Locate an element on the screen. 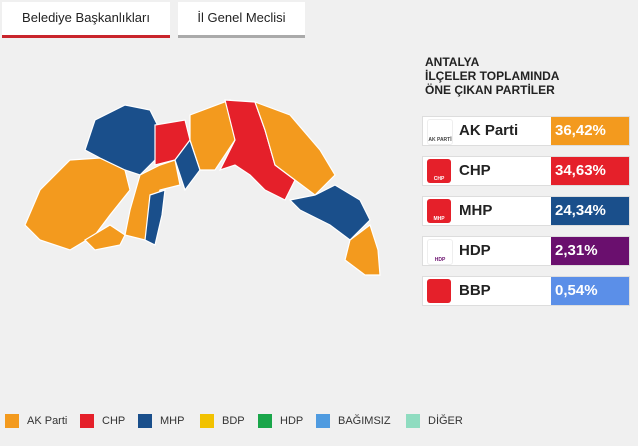 This screenshot has width=638, height=446. legend-item: BDP is located at coordinates (222, 421).